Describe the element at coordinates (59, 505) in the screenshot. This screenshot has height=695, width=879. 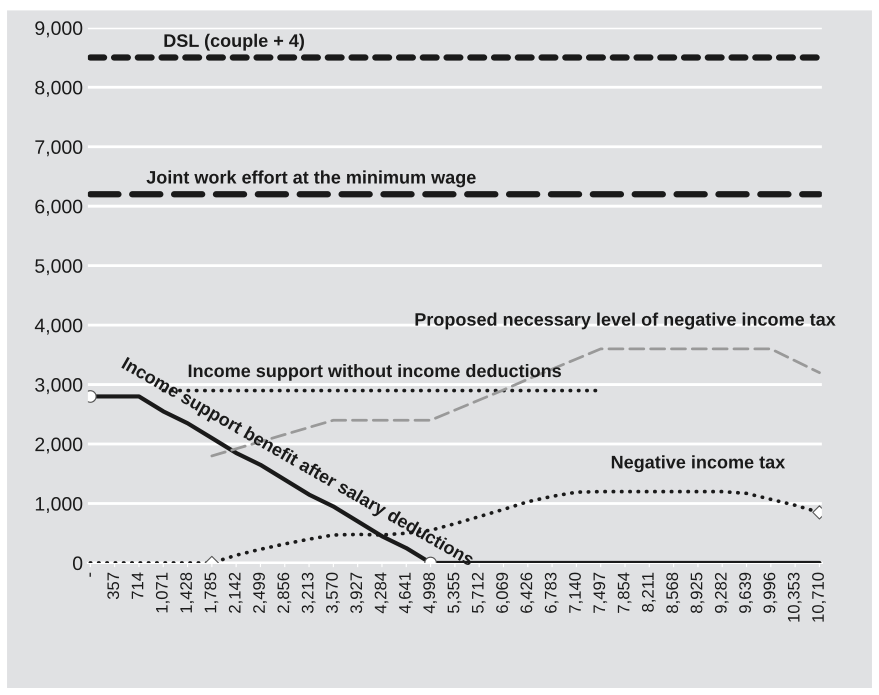
I see `y-tick-label: 1,000` at that location.